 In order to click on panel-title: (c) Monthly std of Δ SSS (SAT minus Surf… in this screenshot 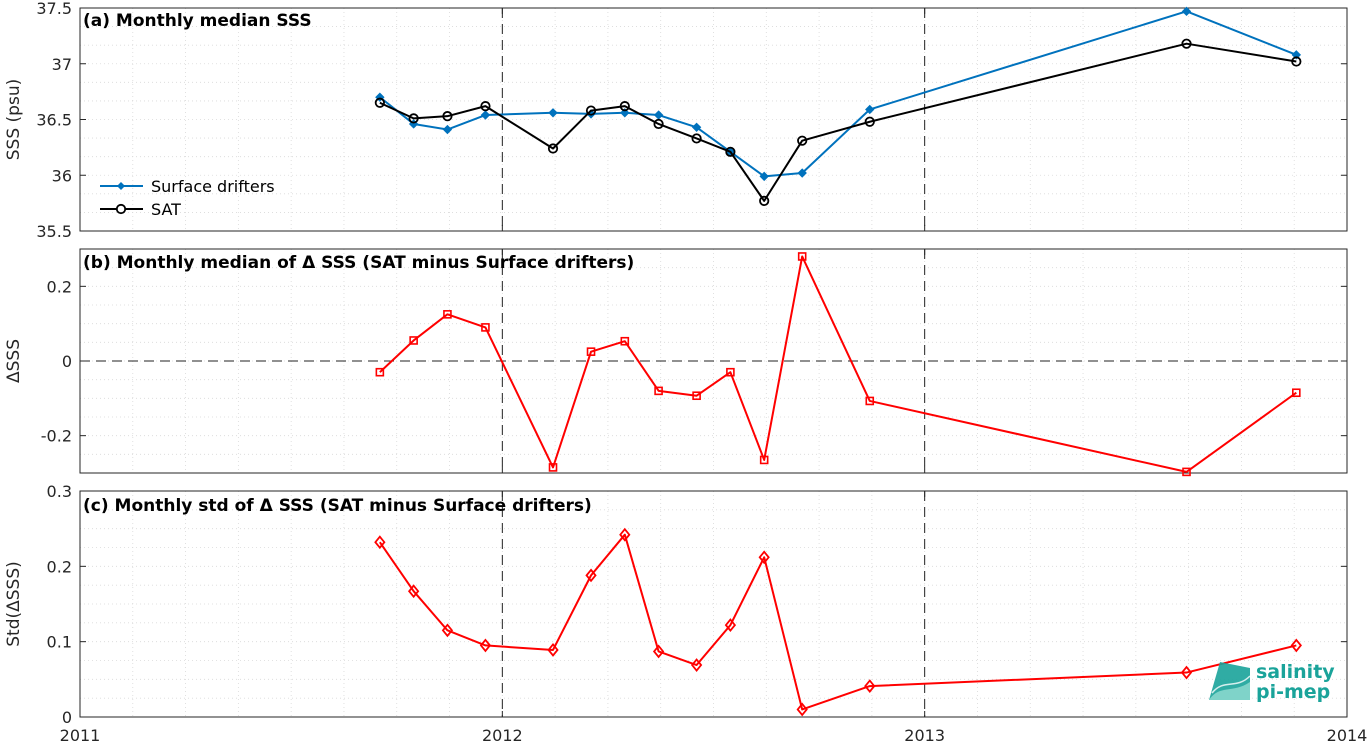, I will do `click(337, 506)`.